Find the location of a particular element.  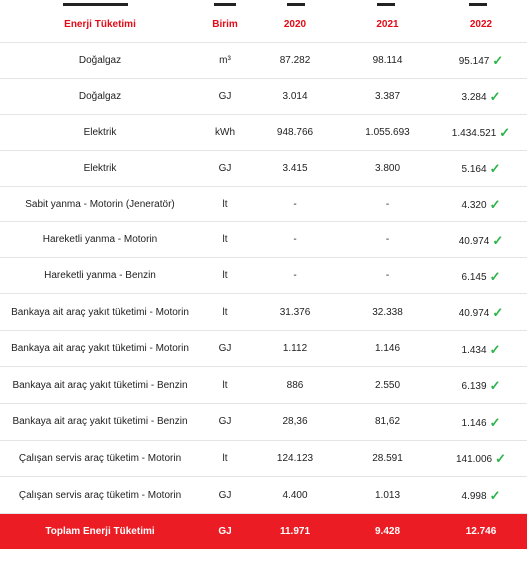

column-header-2021: 2021 is located at coordinates (387, 24).